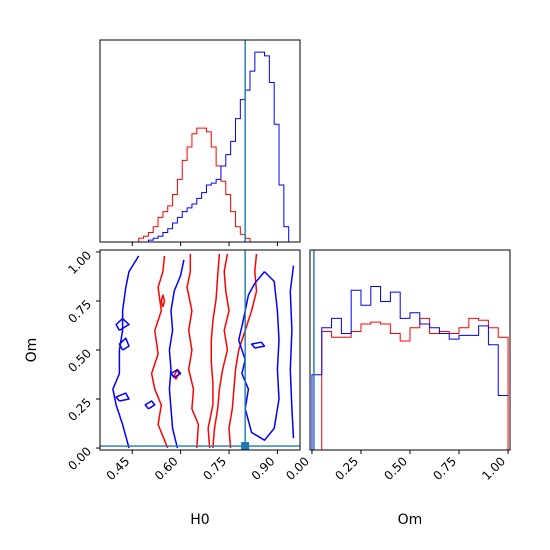 The width and height of the screenshot is (550, 550). I want to click on om-hist-frame, so click(410, 350).